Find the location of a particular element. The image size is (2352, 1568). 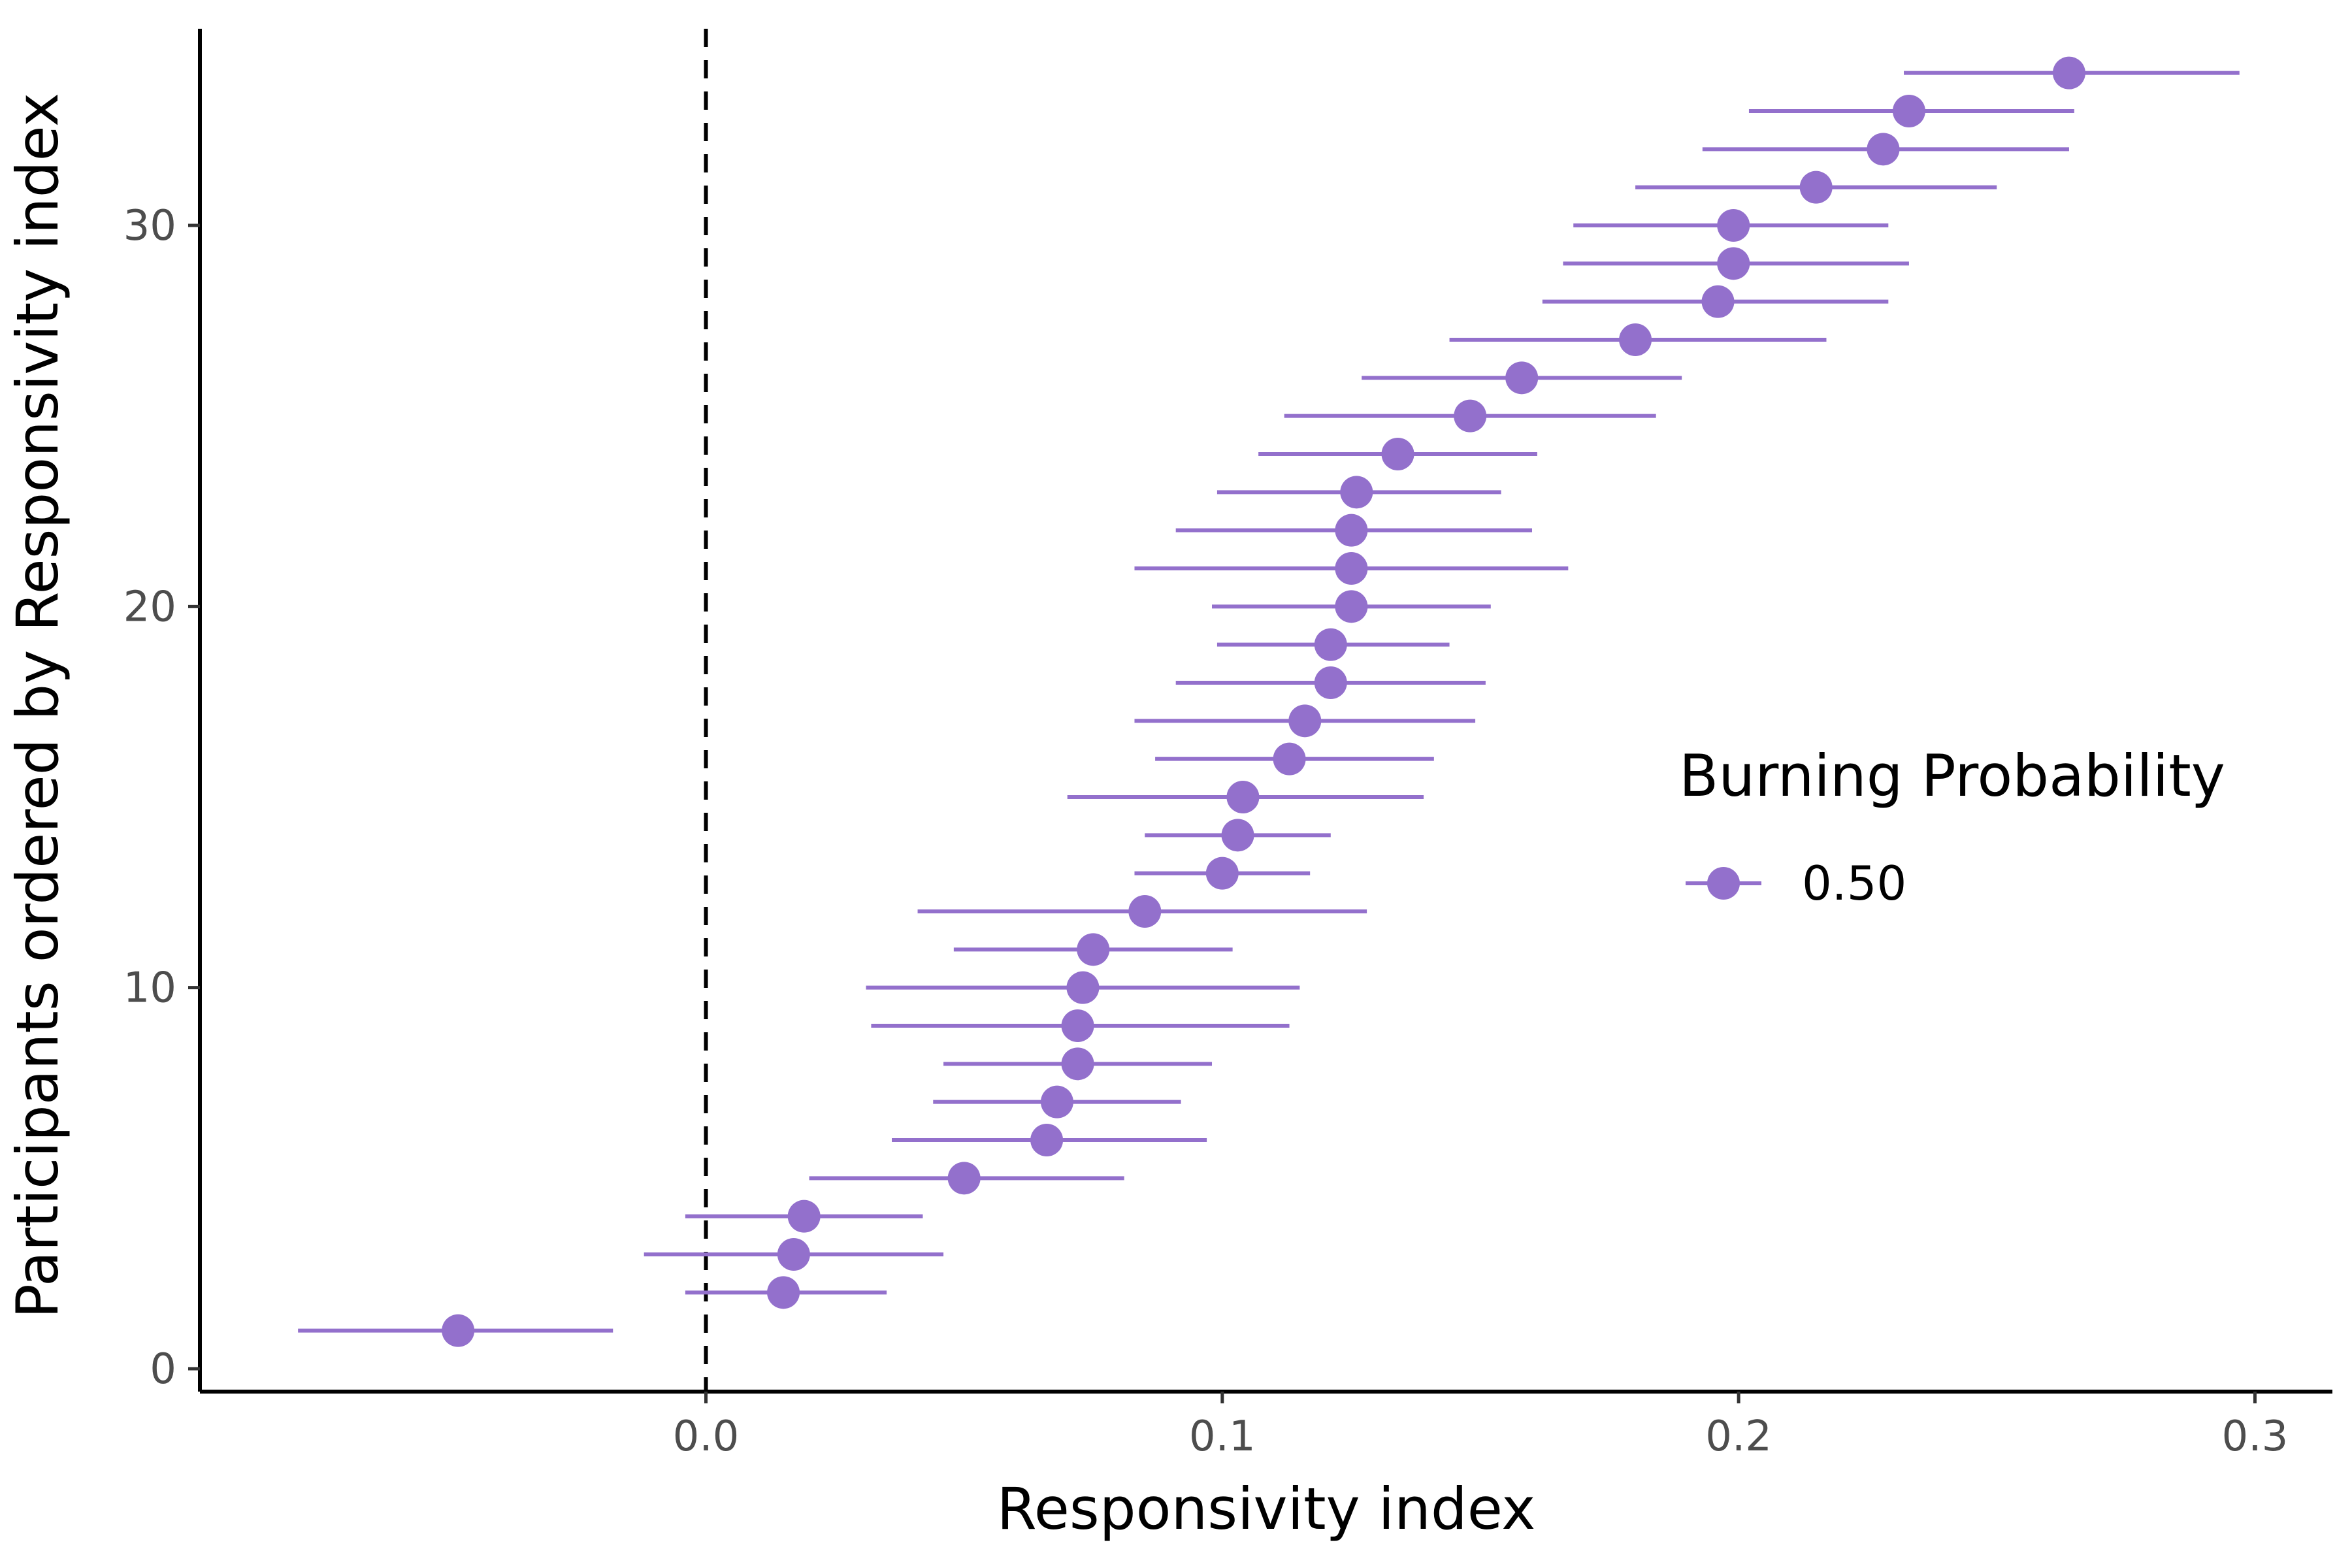

x-tick-label: 0.3 is located at coordinates (2255, 1437).